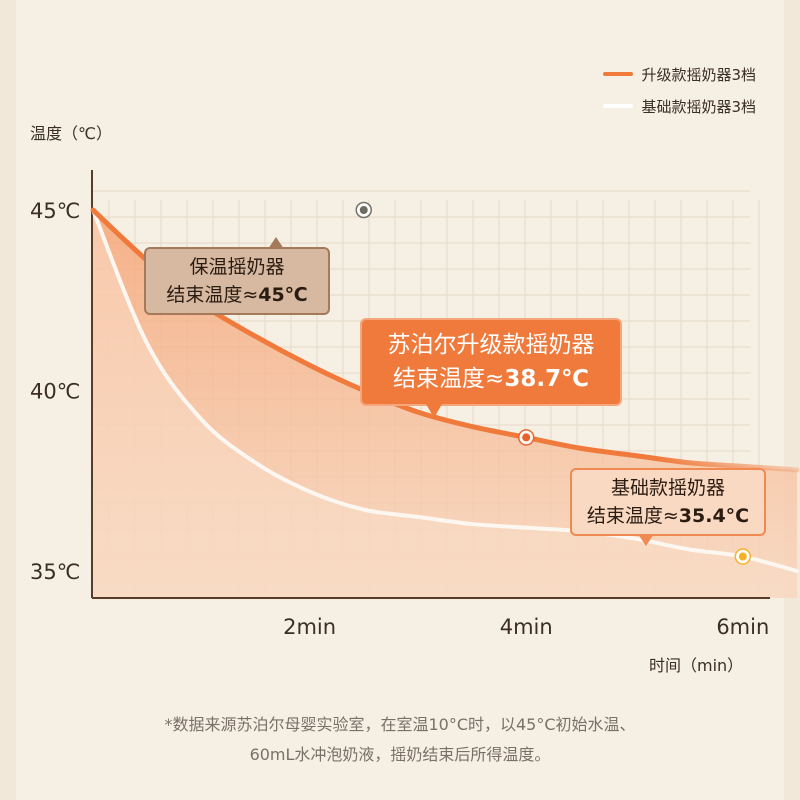 Image resolution: width=800 pixels, height=800 pixels. What do you see at coordinates (618, 74) in the screenshot?
I see `legend-swatch-upgraded` at bounding box center [618, 74].